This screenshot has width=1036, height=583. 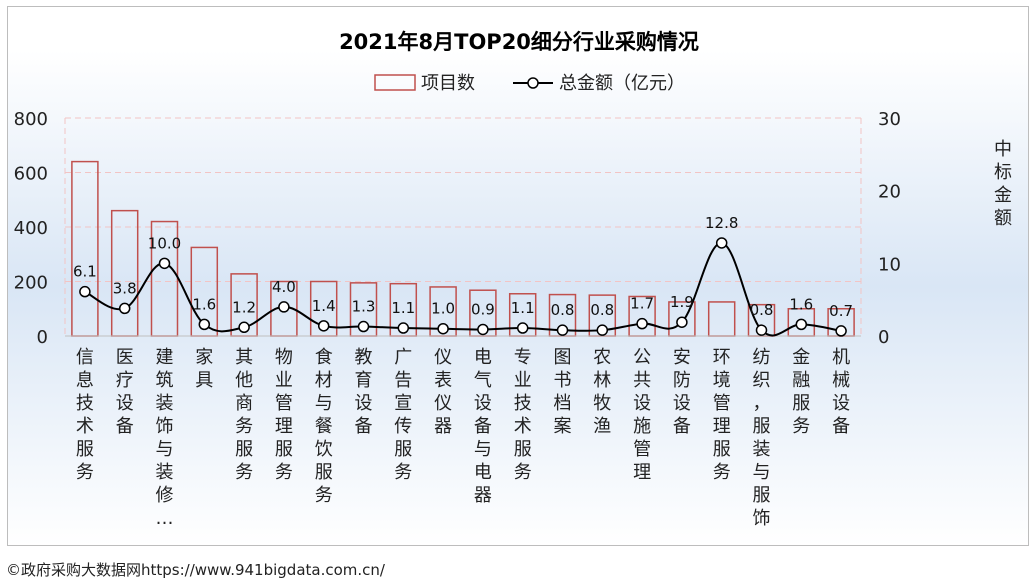 What do you see at coordinates (682, 392) in the screenshot?
I see `x-tick-label: 安防设备` at bounding box center [682, 392].